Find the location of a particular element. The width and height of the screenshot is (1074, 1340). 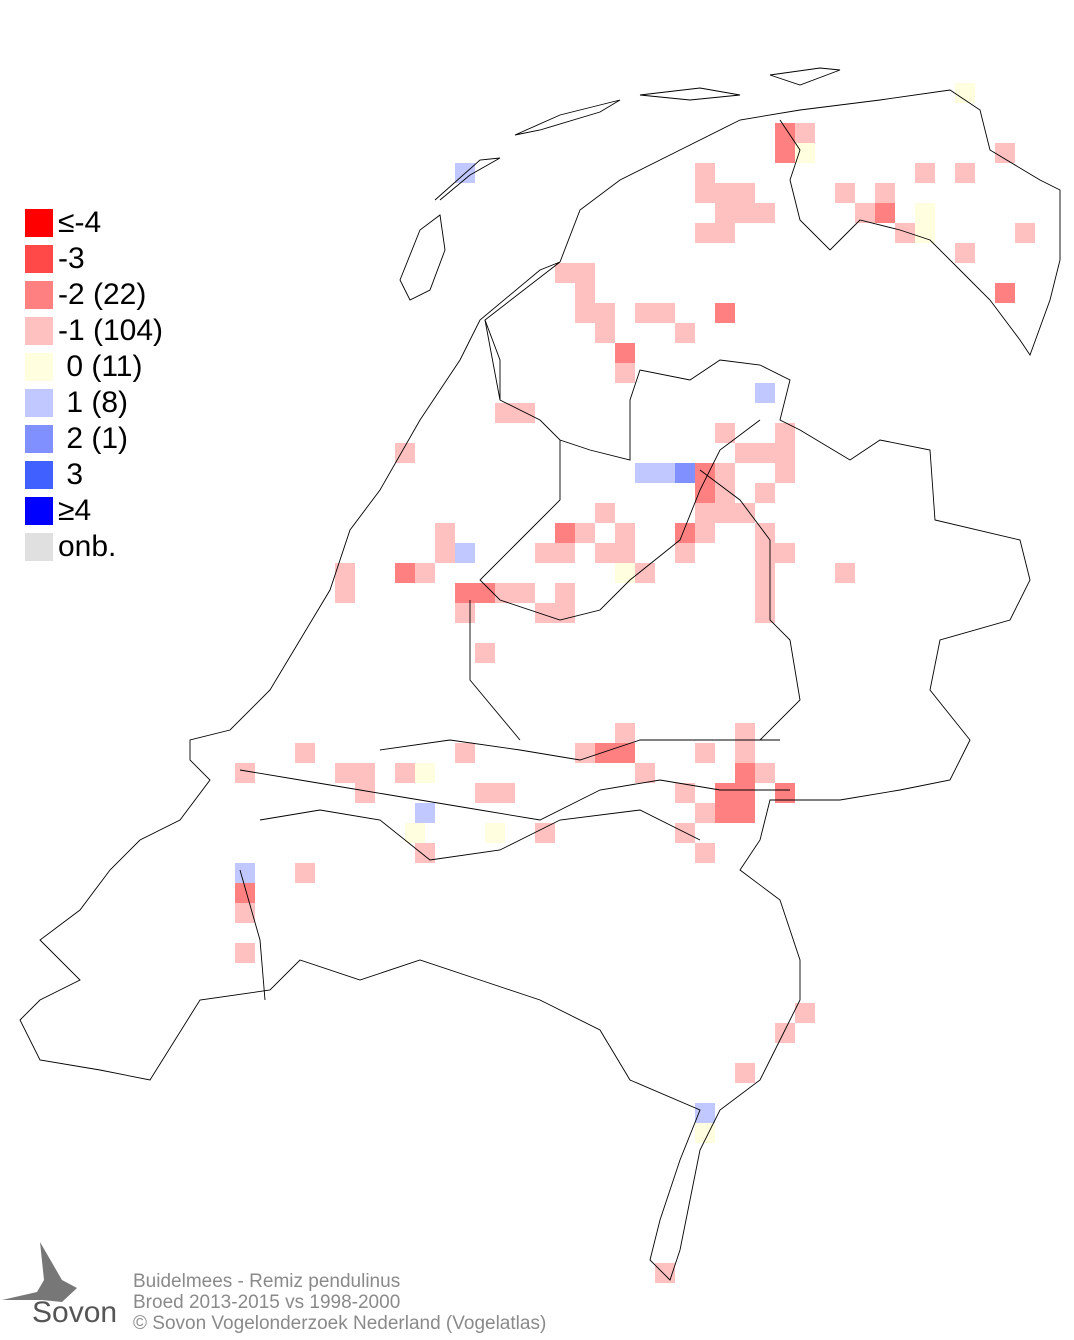

legend-label: ≤-4 is located at coordinates (80, 222).